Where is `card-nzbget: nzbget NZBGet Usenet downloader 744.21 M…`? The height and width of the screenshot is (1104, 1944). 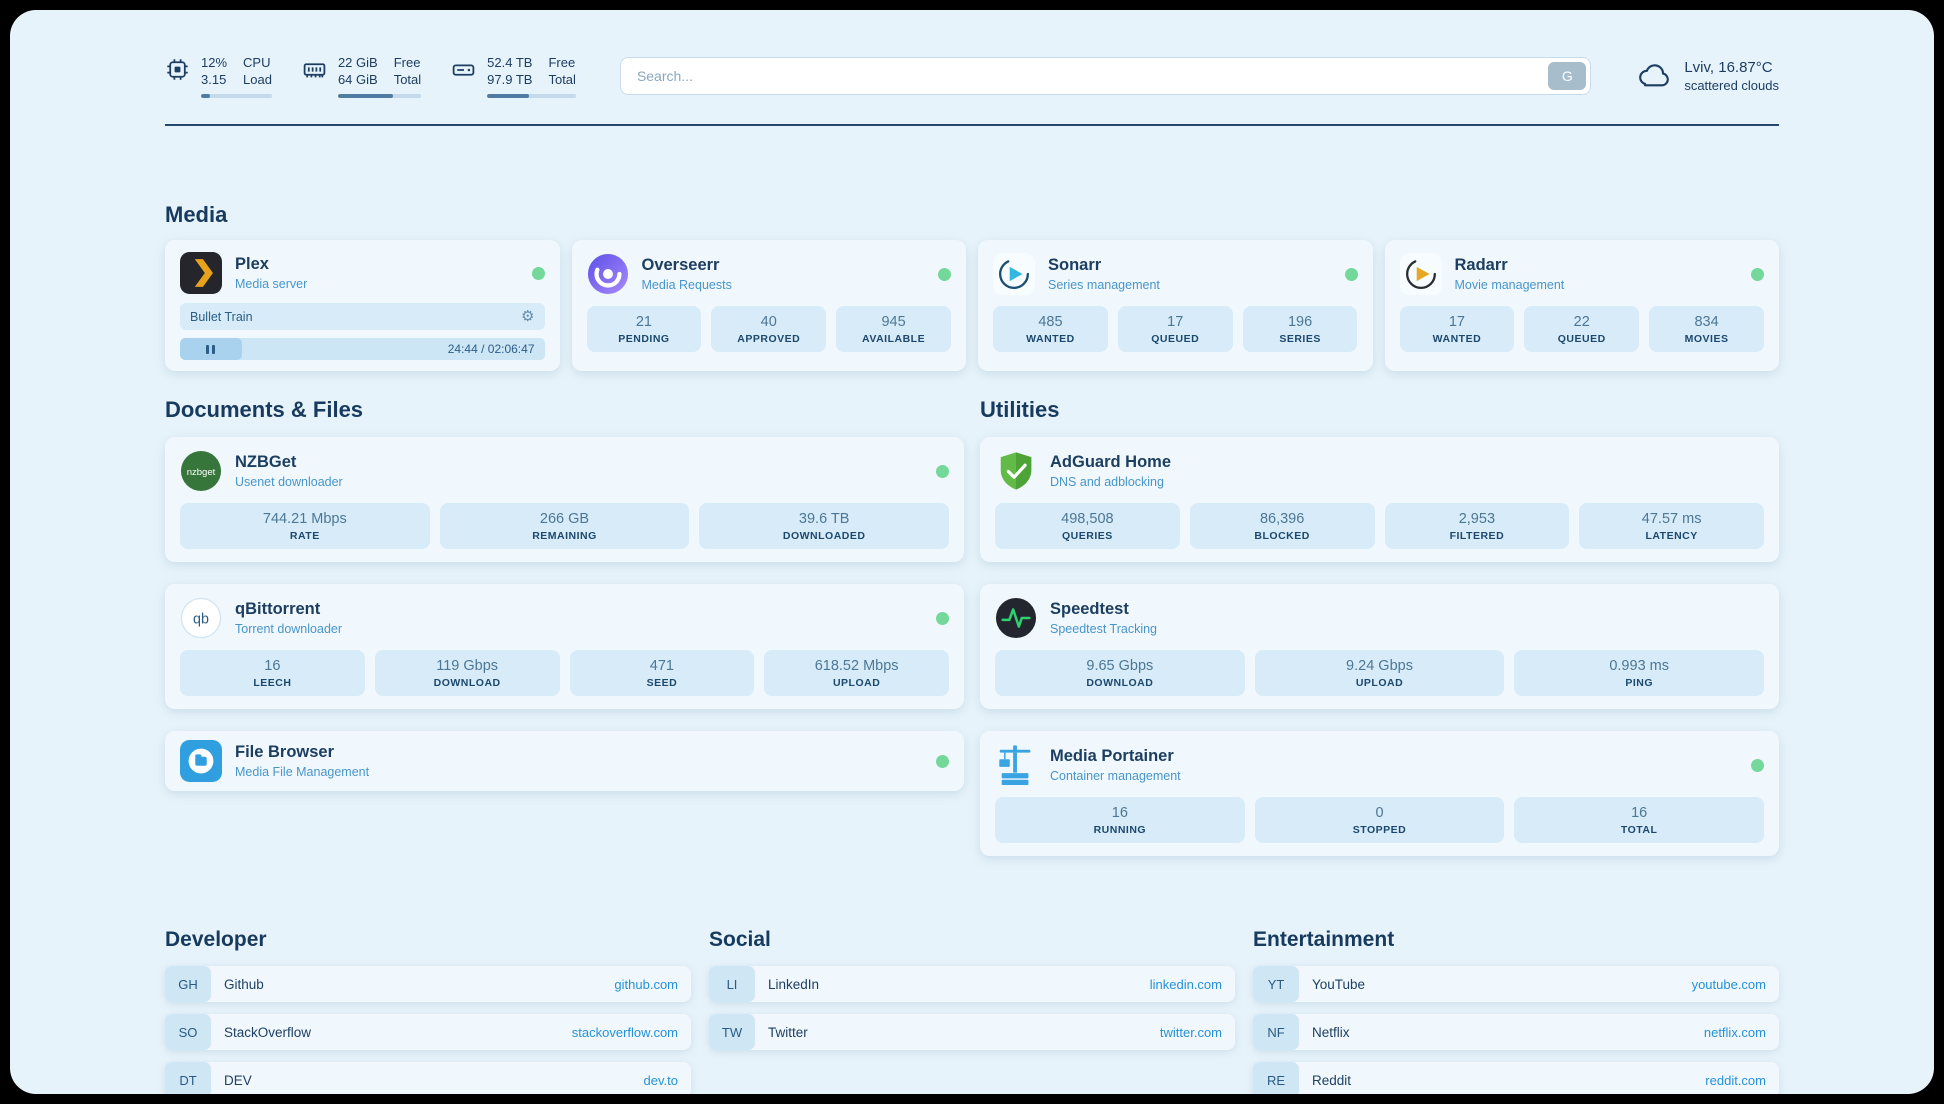 card-nzbget: nzbget NZBGet Usenet downloader 744.21 M… is located at coordinates (564, 499).